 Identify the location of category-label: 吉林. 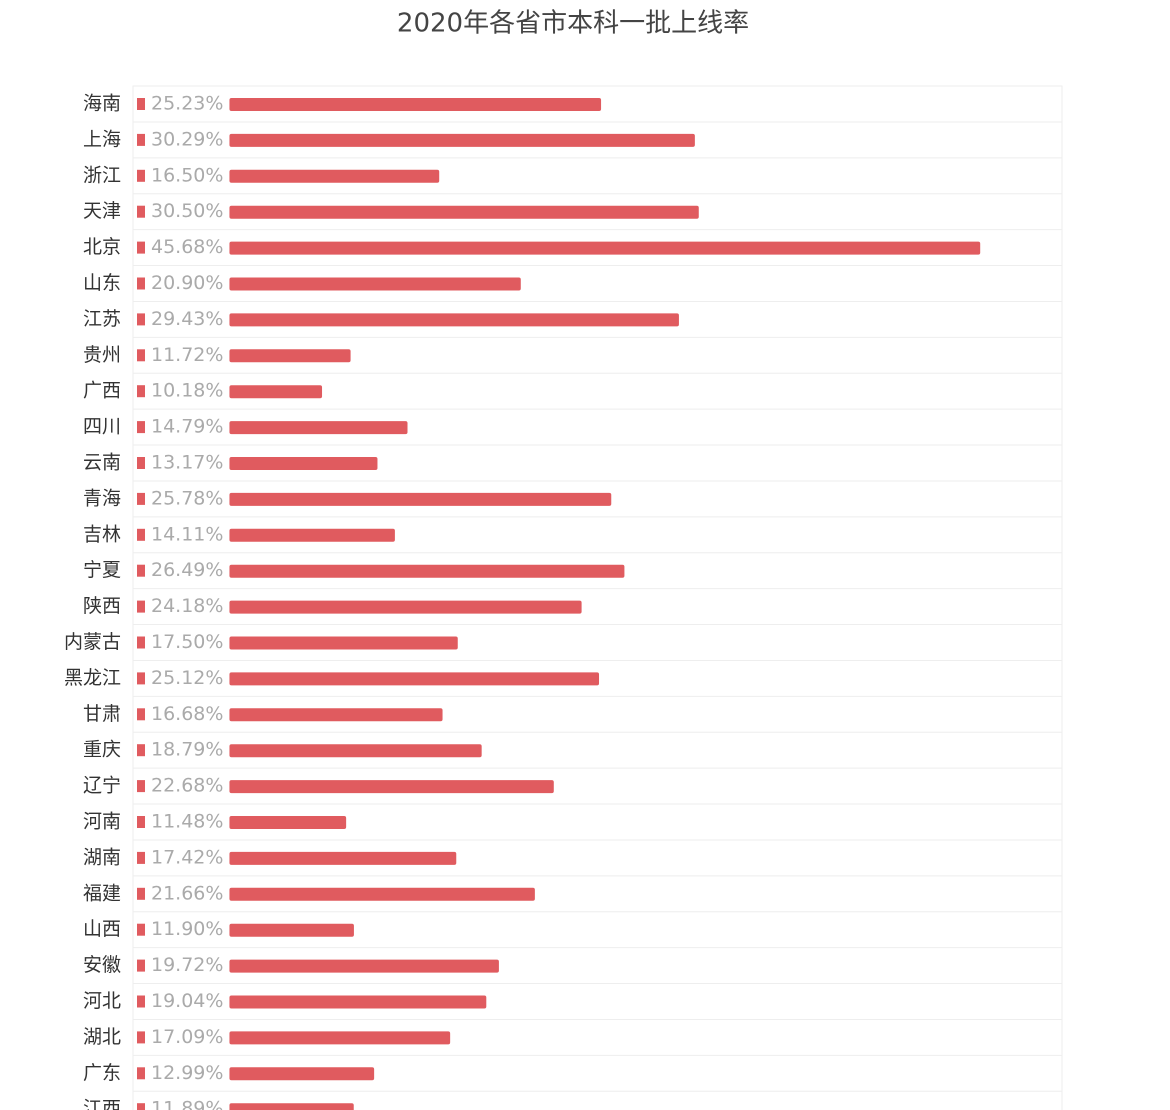
(102, 534).